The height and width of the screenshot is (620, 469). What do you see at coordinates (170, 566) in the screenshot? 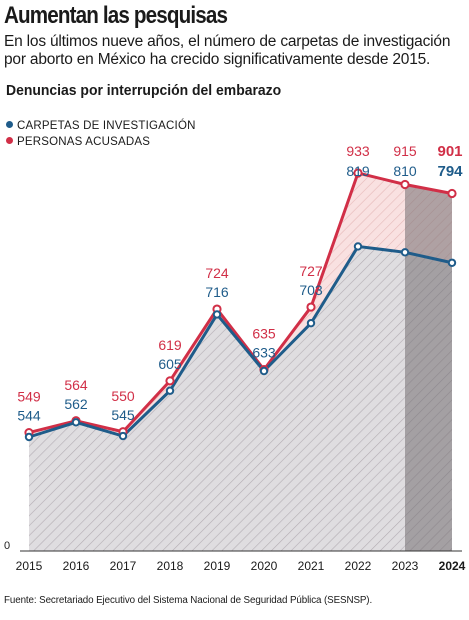
I see `x-tick-label-2018: 2018` at bounding box center [170, 566].